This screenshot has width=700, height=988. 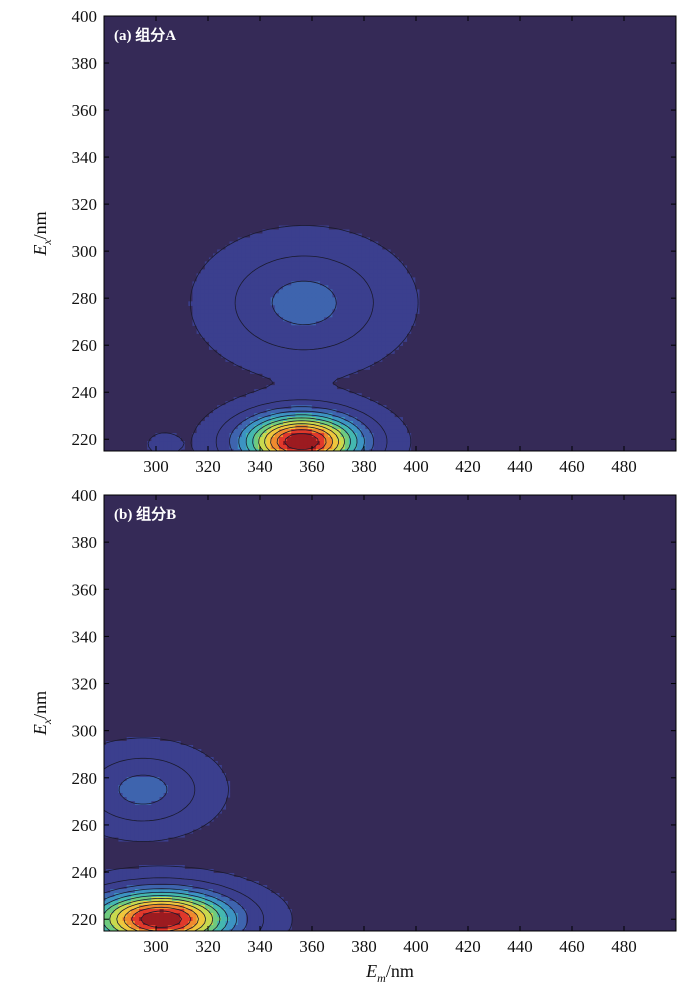 What do you see at coordinates (145, 514) in the screenshot?
I see `panel-label: (b) 组分B` at bounding box center [145, 514].